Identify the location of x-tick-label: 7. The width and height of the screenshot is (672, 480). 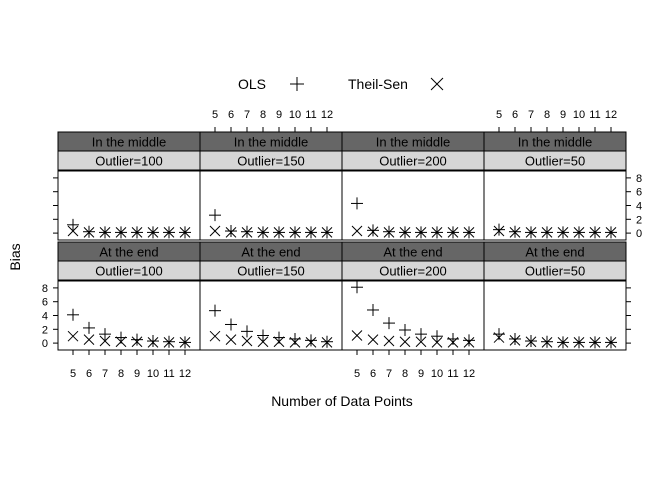
(531, 115).